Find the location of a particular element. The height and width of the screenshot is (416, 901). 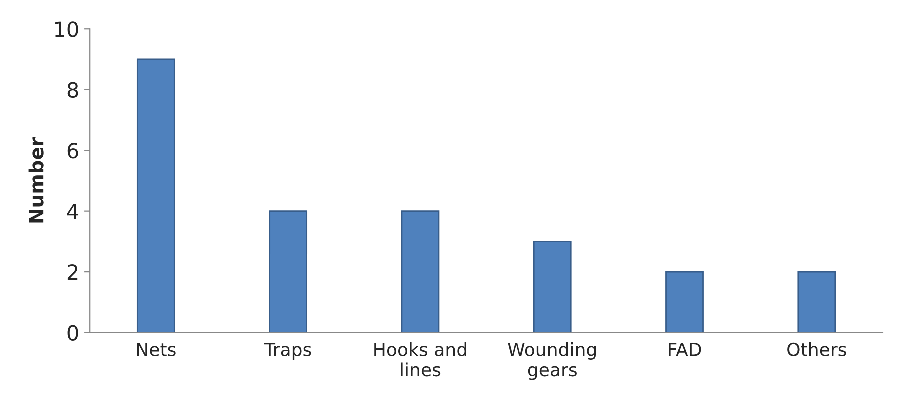

x-tick-label: FAD is located at coordinates (685, 349).